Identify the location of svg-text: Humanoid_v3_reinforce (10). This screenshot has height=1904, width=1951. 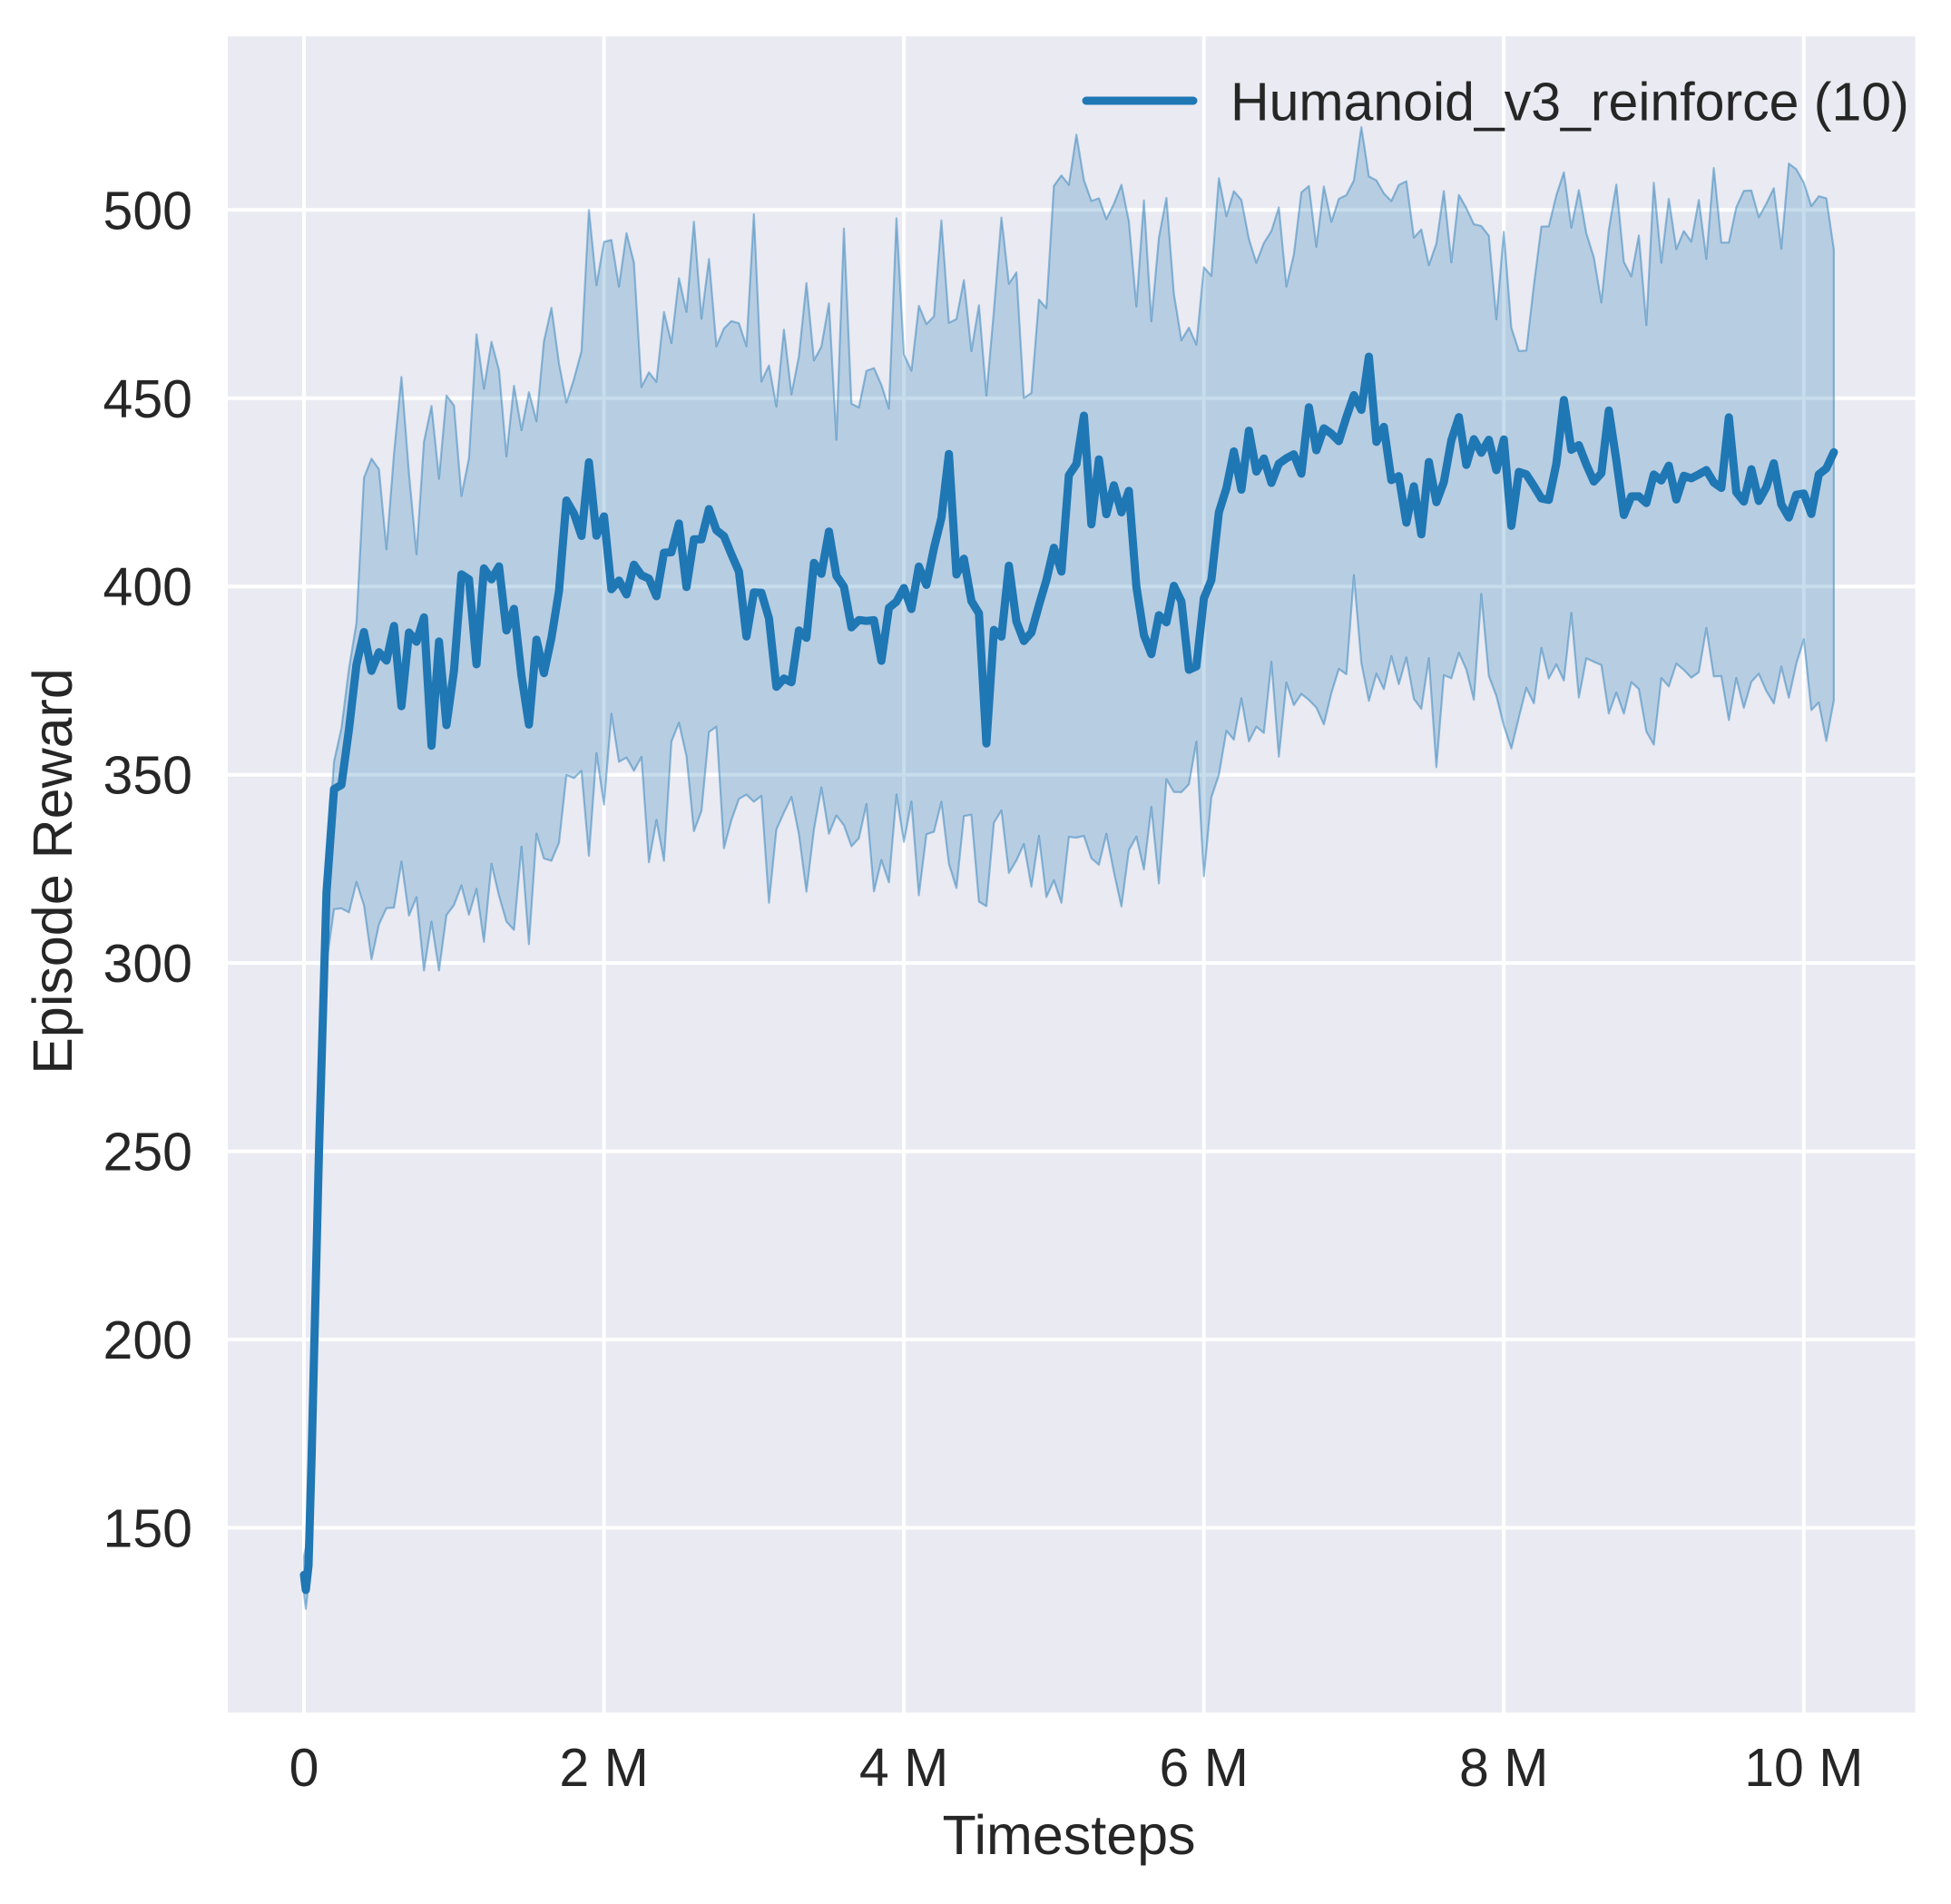
(1569, 102).